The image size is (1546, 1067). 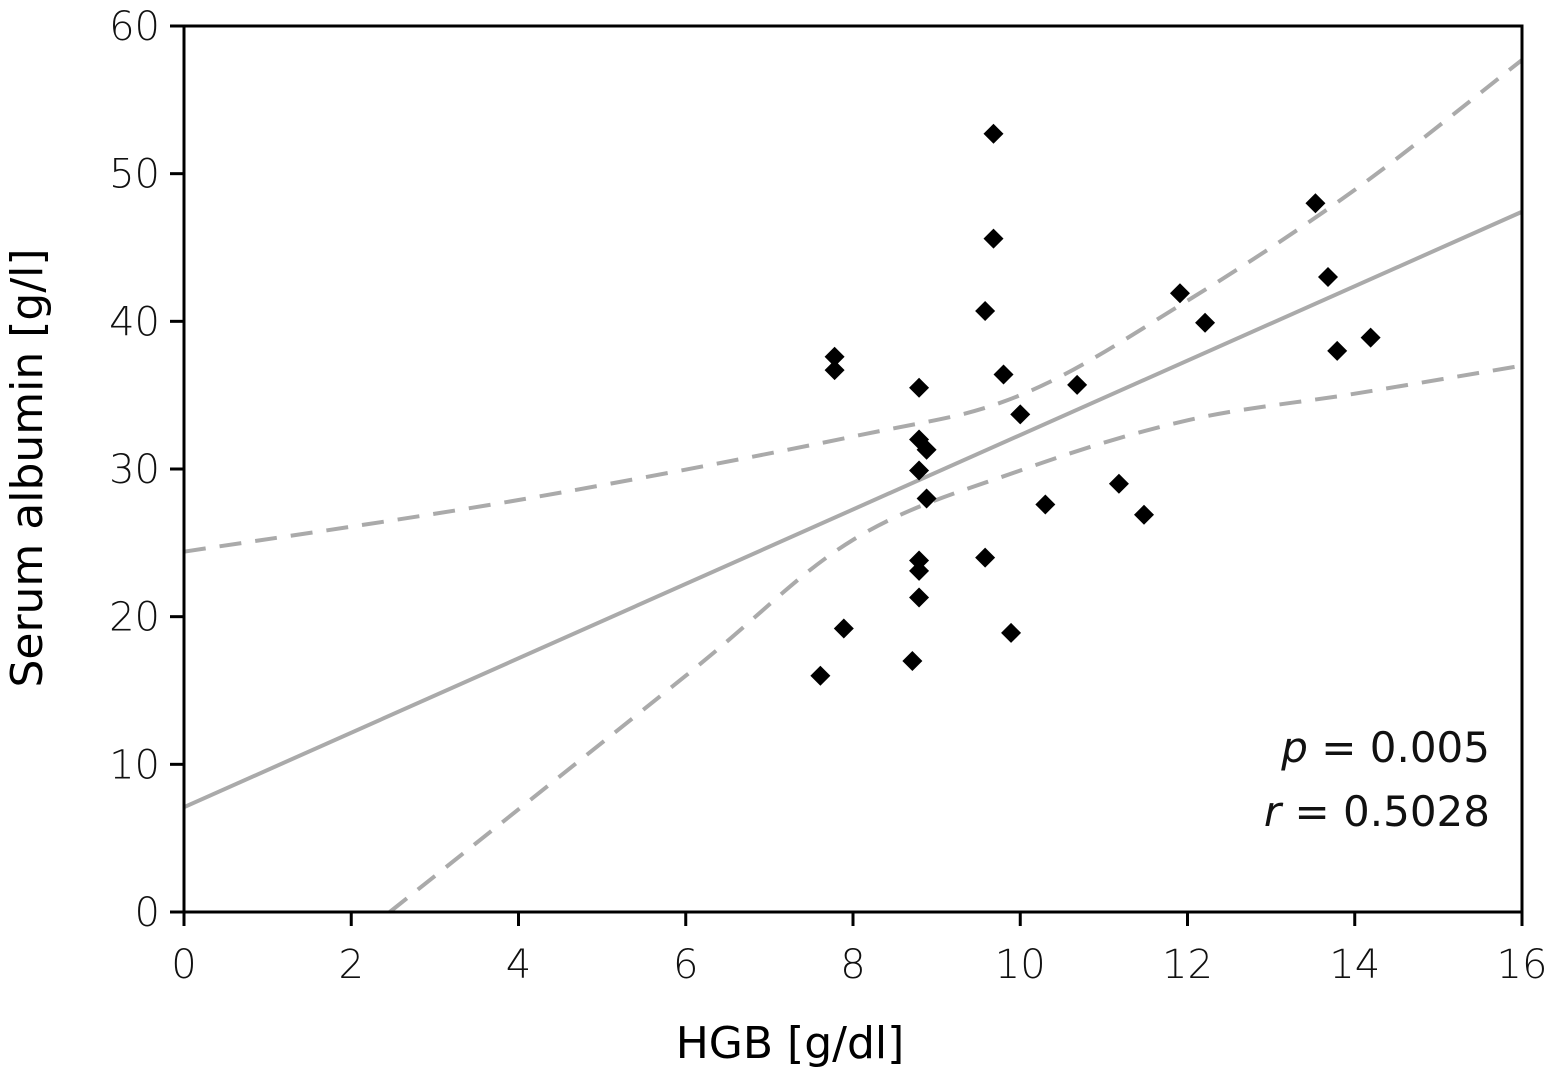 What do you see at coordinates (1399, 747) in the screenshot?
I see `p-value: = 0.005` at bounding box center [1399, 747].